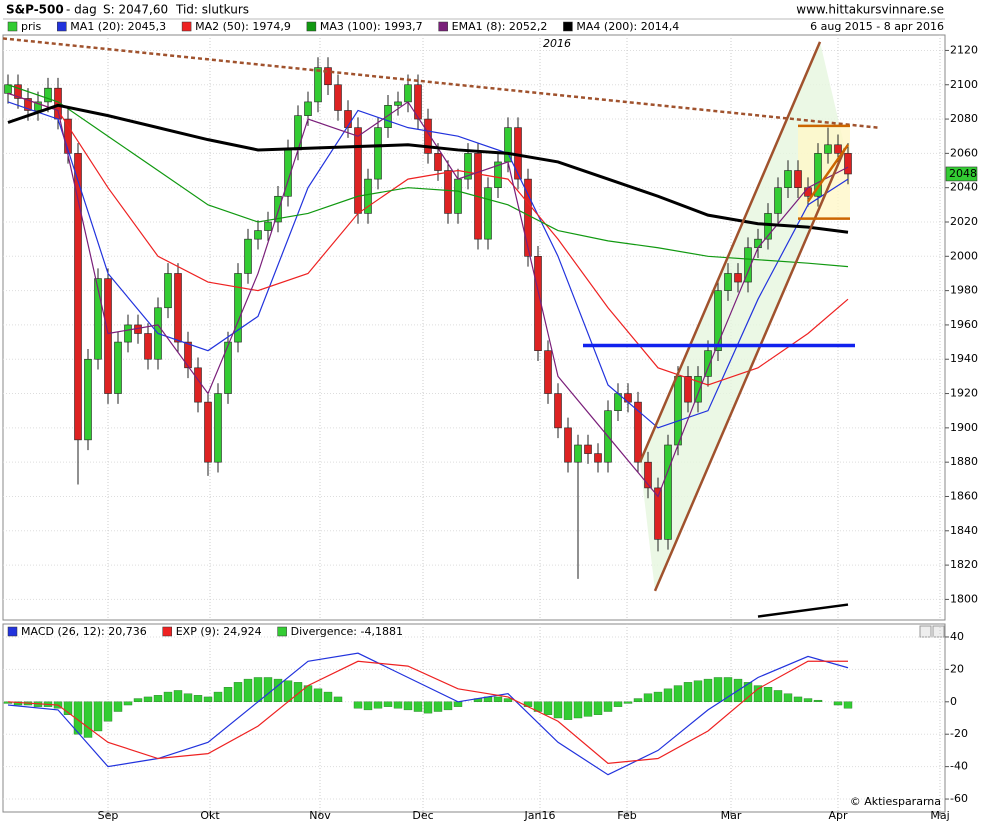  I want to click on legend-label: EMA1 (8): 2052,2, so click(500, 26).